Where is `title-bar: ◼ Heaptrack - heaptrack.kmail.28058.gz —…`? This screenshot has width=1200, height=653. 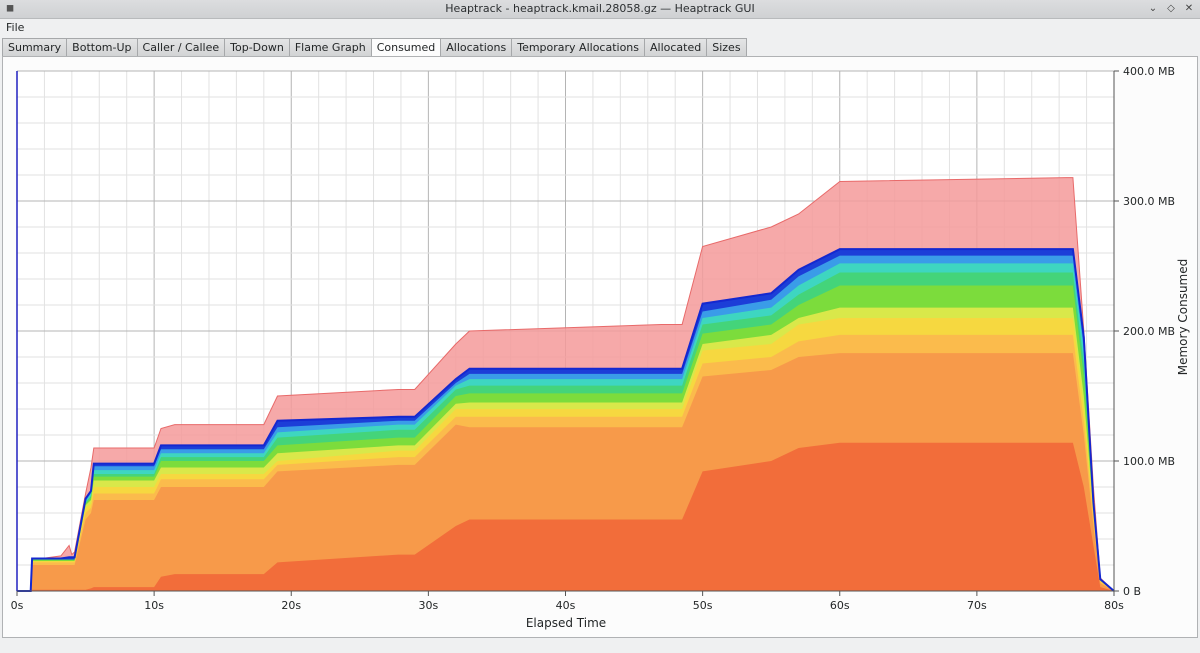 title-bar: ◼ Heaptrack - heaptrack.kmail.28058.gz —… is located at coordinates (600, 9).